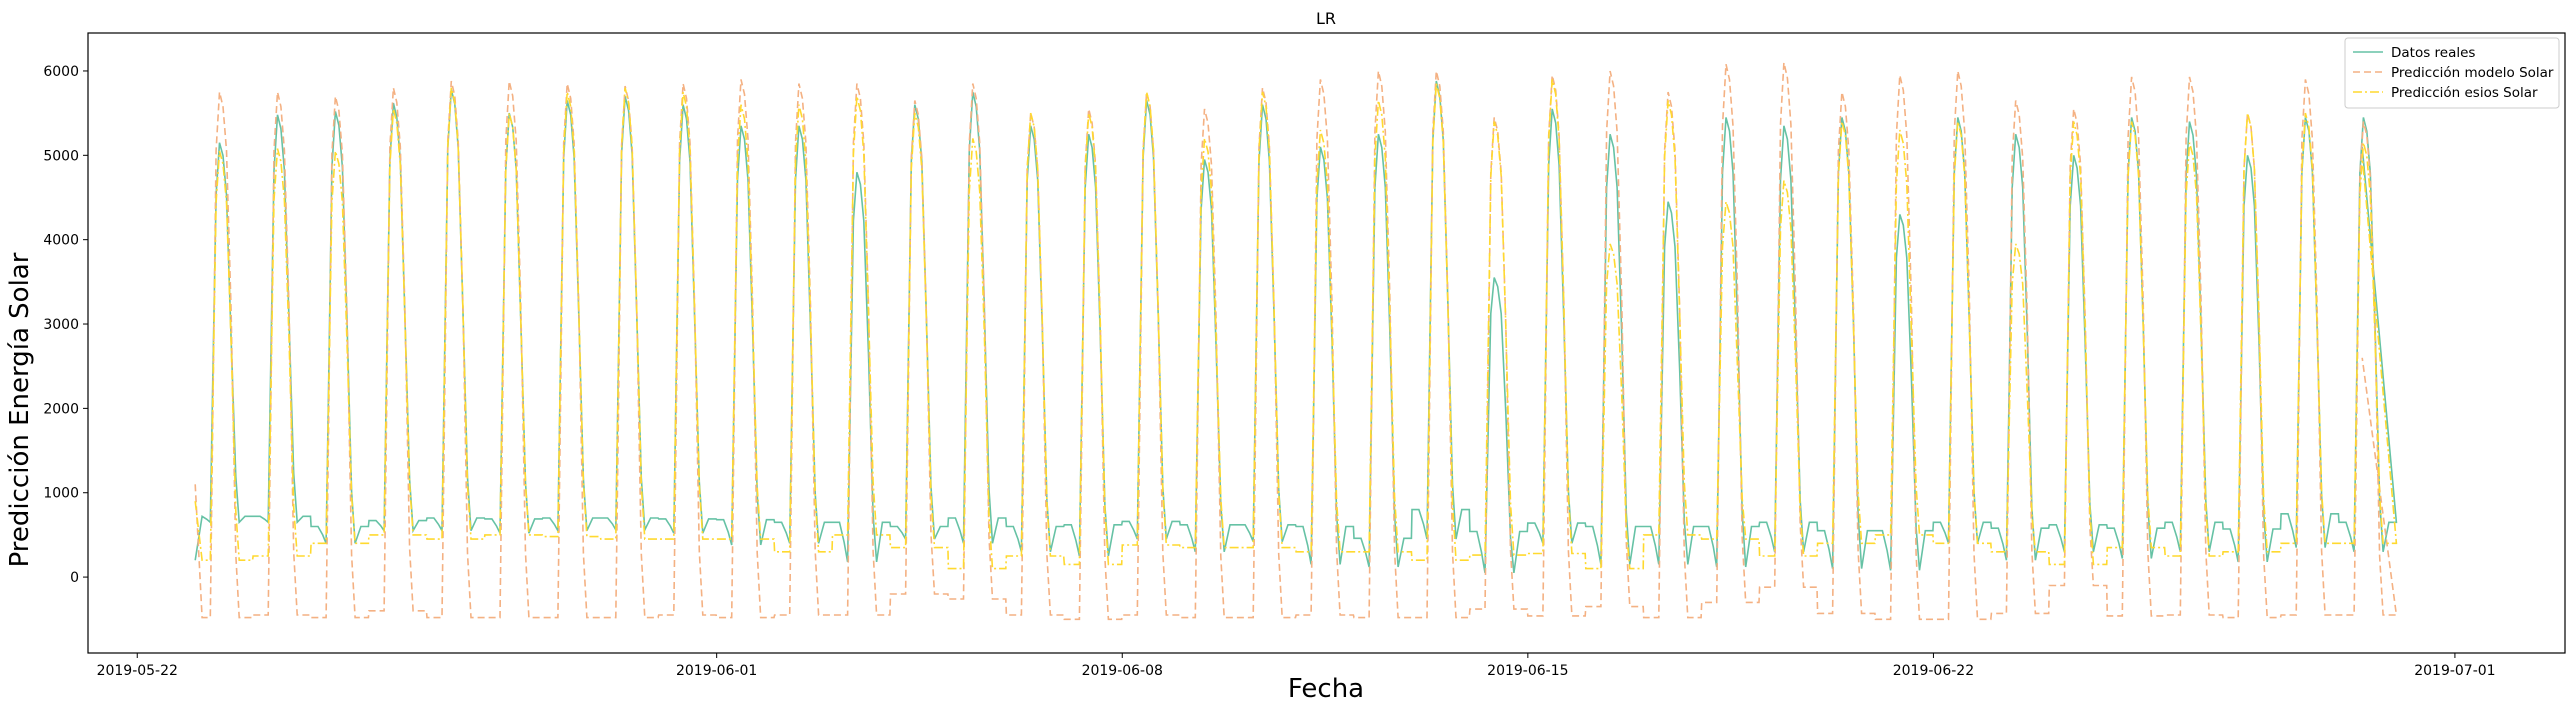  Describe the element at coordinates (2472, 73) in the screenshot. I see `legend-label-modelo: Predicción modelo Solar` at that location.